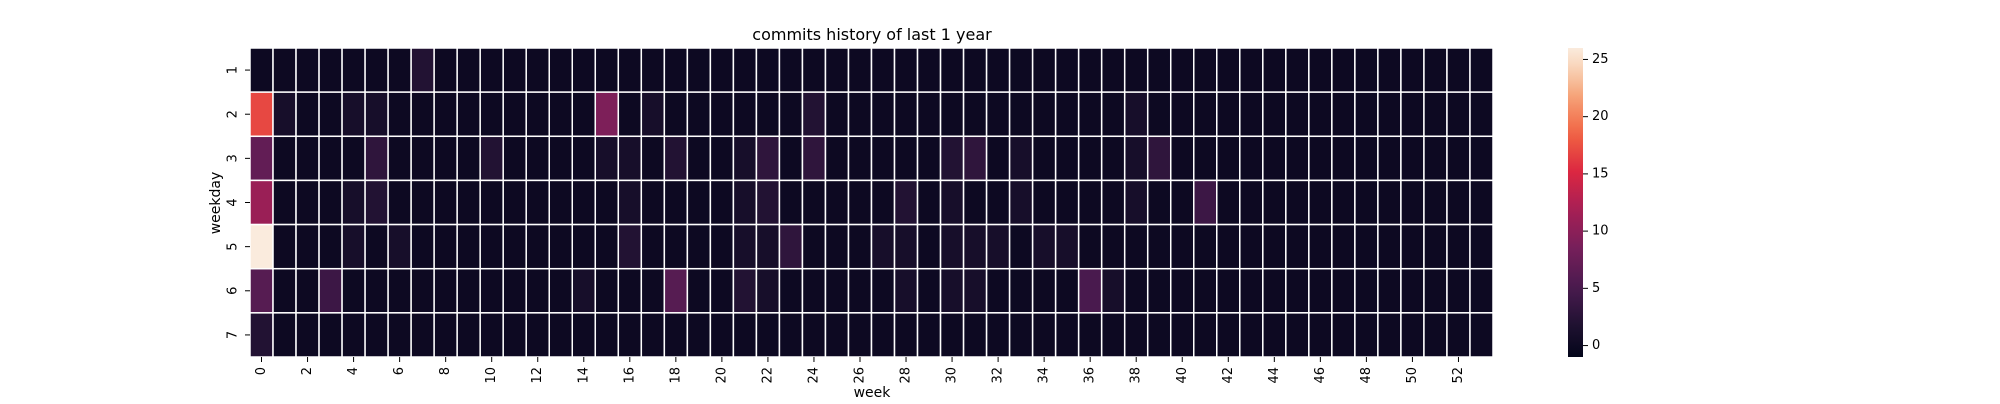 This screenshot has width=2000, height=404. Describe the element at coordinates (767, 375) in the screenshot. I see `x-tick-label: 22` at that location.